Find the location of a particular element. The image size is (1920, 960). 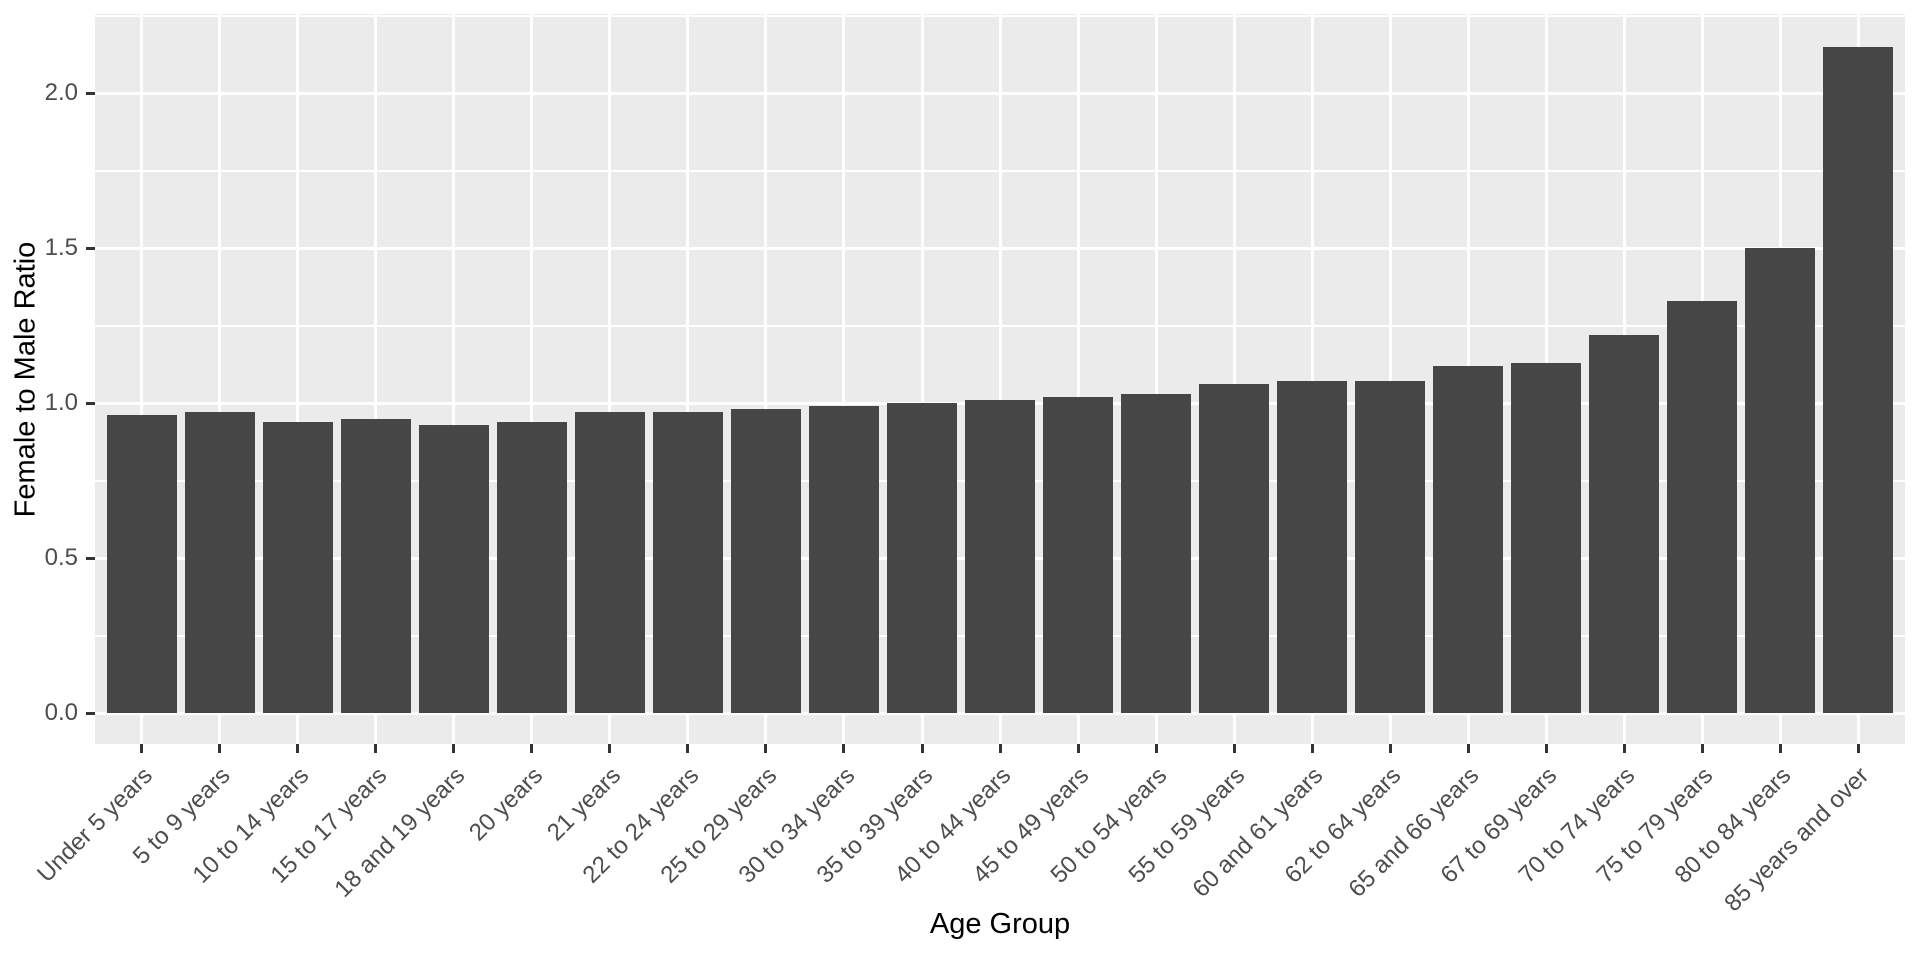

bar-40-to-44-years is located at coordinates (1000, 556).